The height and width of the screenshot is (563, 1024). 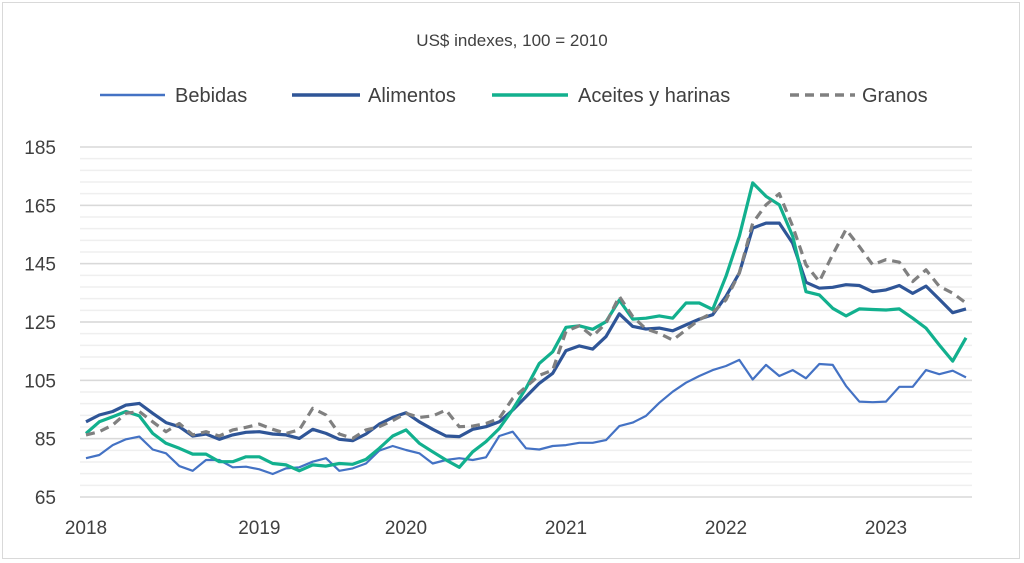 I want to click on x-tick-label: 2020, so click(x=406, y=528).